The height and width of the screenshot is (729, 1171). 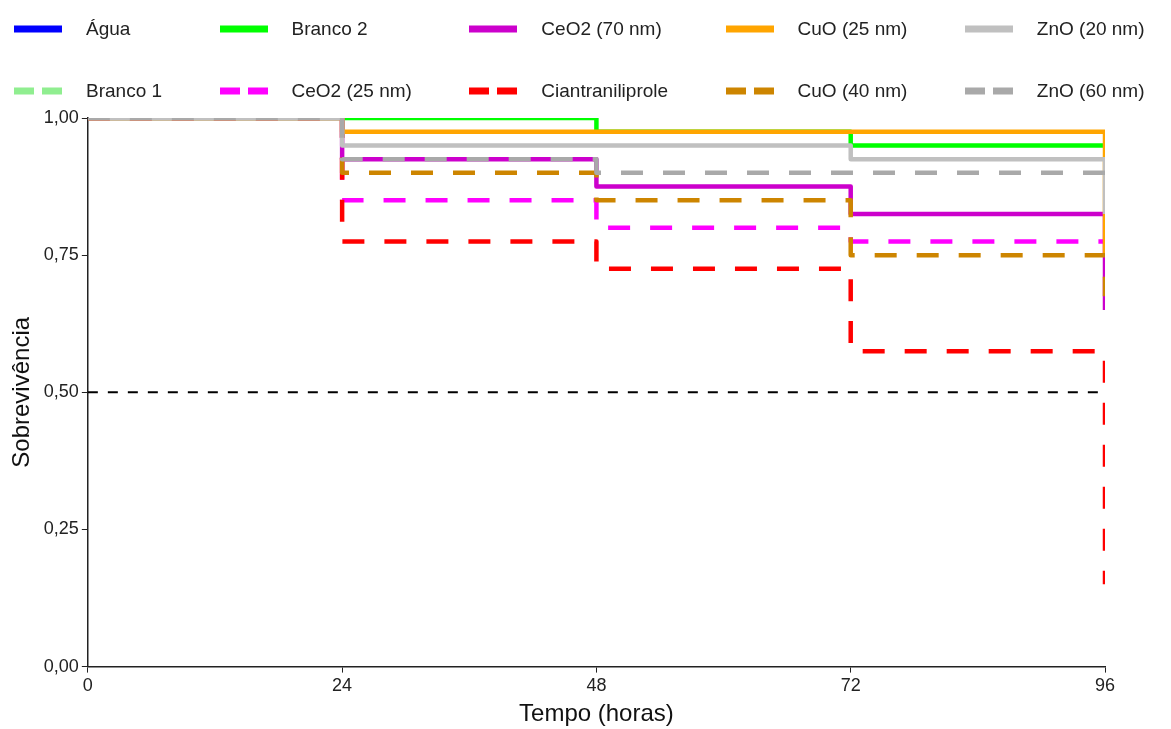 What do you see at coordinates (1090, 91) in the screenshot?
I see `legend-label: ZnO (60 nm)` at bounding box center [1090, 91].